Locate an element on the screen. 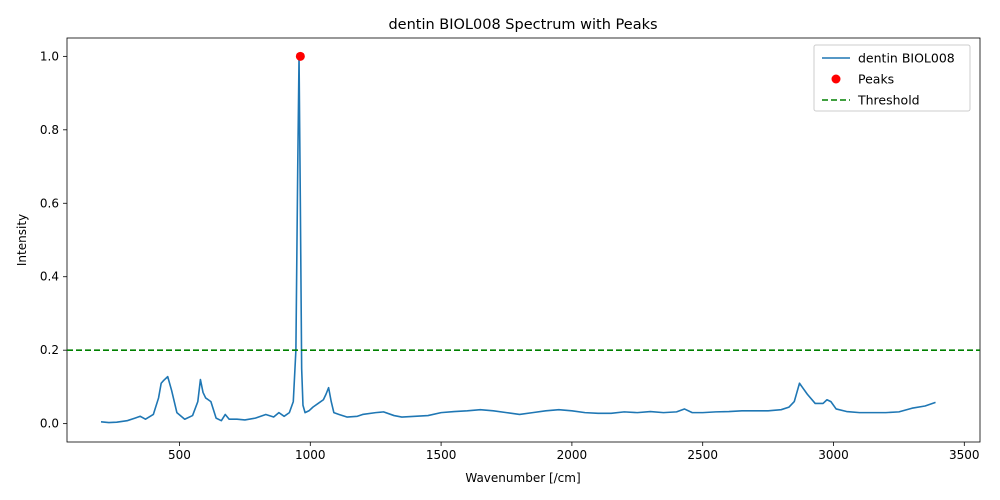 This screenshot has width=1000, height=500. x-tick-label: 500 is located at coordinates (179, 455).